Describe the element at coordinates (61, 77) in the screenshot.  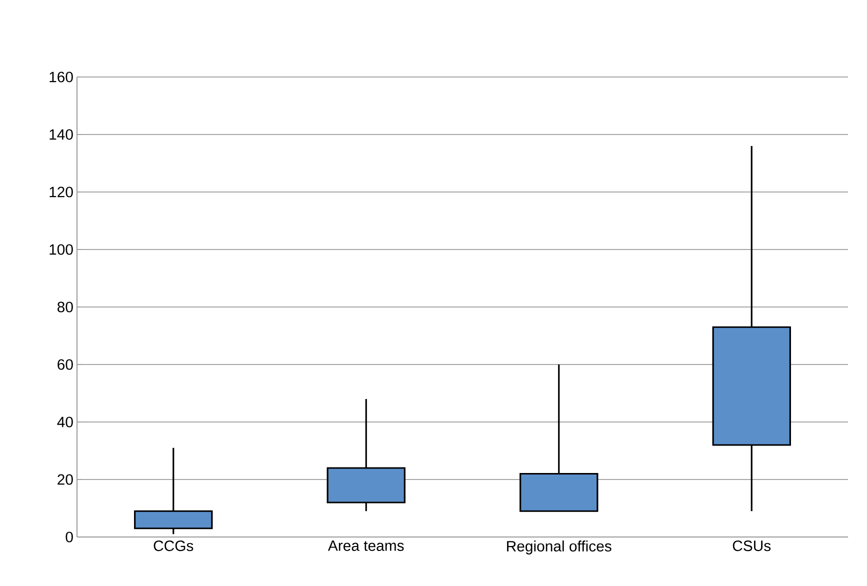
I see `y-tick-label: 160` at that location.